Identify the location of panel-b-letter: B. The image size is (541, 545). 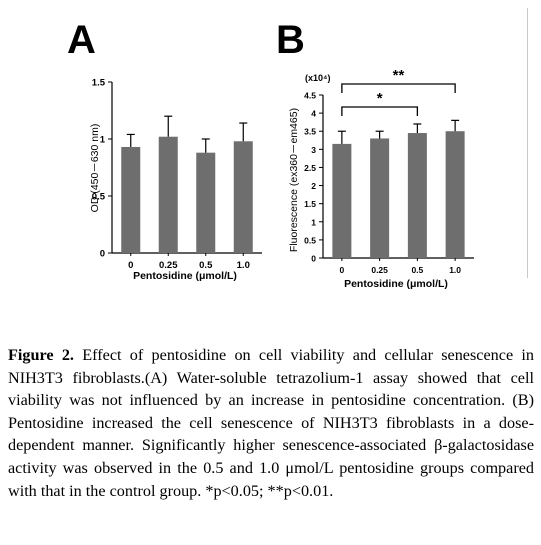
(290, 40).